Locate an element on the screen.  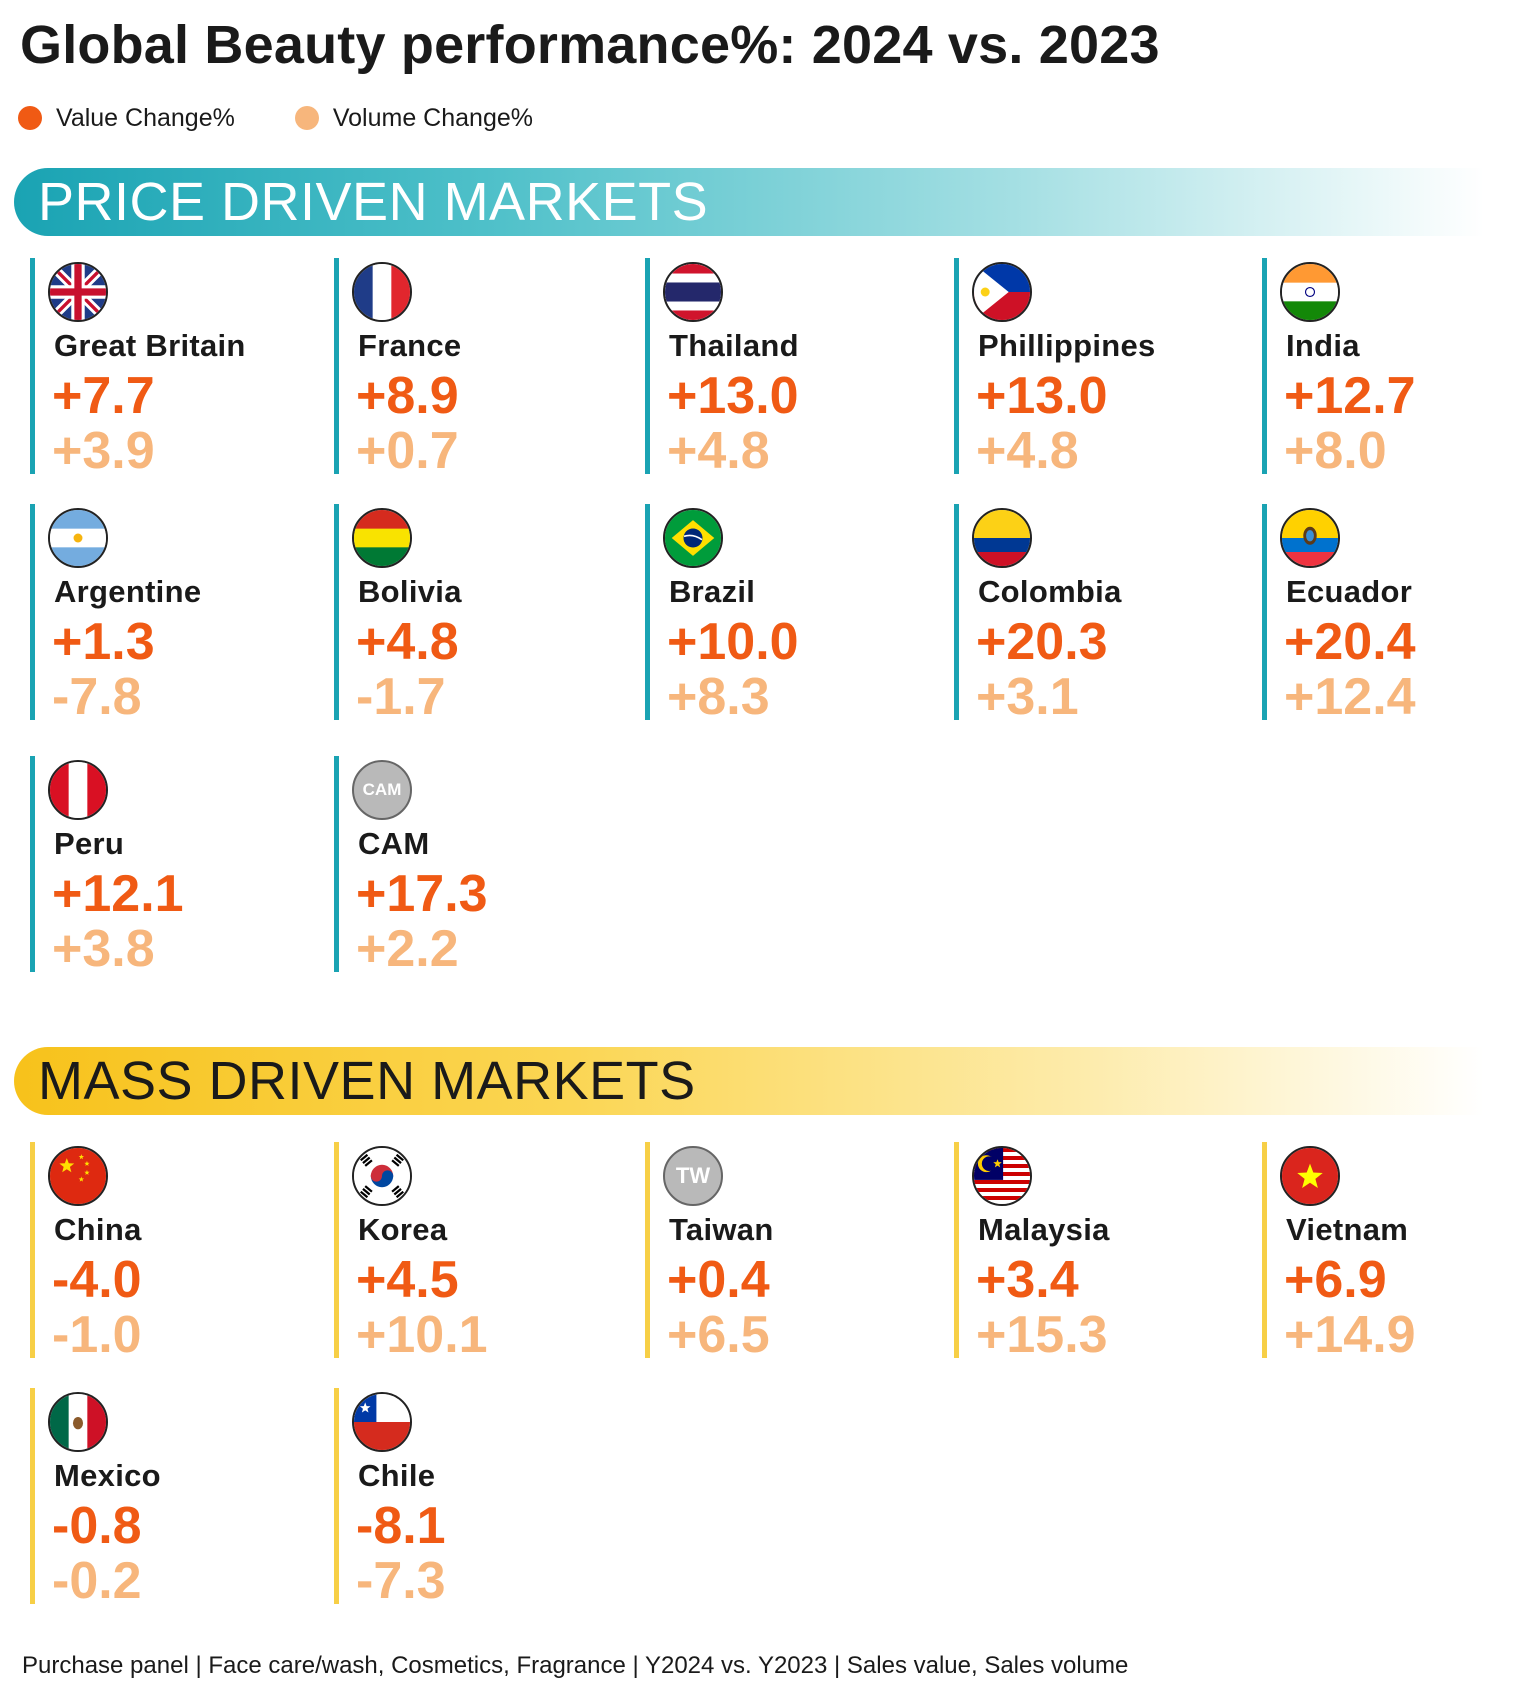
market-card: Colombia +20.3 +3.1 is located at coordinates (1099, 615).